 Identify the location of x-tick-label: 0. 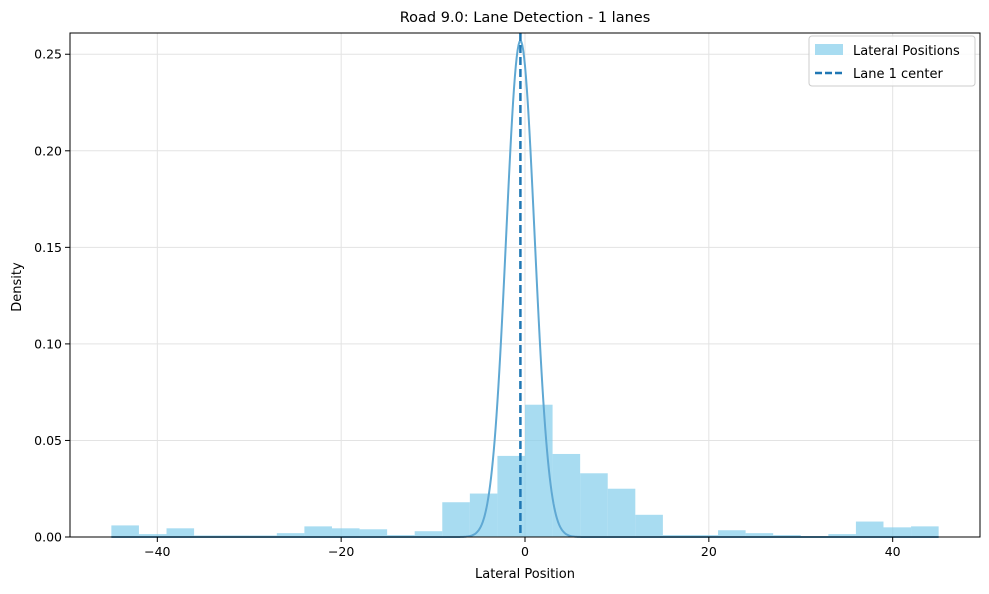
(525, 551).